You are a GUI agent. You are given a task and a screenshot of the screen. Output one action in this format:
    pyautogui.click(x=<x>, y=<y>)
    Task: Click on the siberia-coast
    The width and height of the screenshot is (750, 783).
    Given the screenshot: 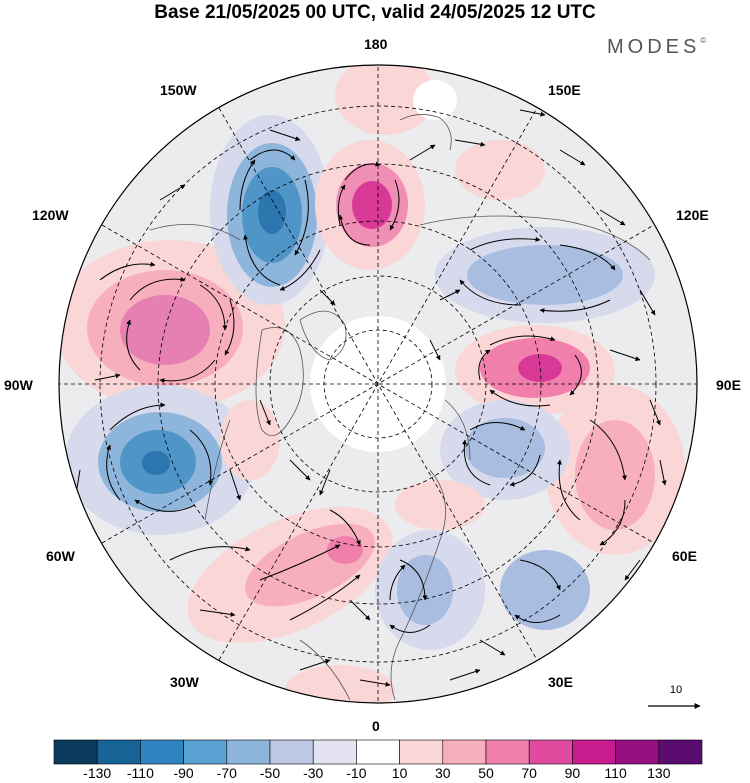 What is the action you would take?
    pyautogui.click(x=535, y=238)
    